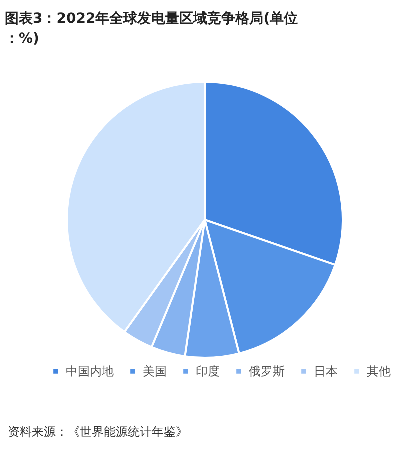 This screenshot has width=395, height=467. Describe the element at coordinates (326, 371) in the screenshot. I see `legend-label: 日本` at that location.